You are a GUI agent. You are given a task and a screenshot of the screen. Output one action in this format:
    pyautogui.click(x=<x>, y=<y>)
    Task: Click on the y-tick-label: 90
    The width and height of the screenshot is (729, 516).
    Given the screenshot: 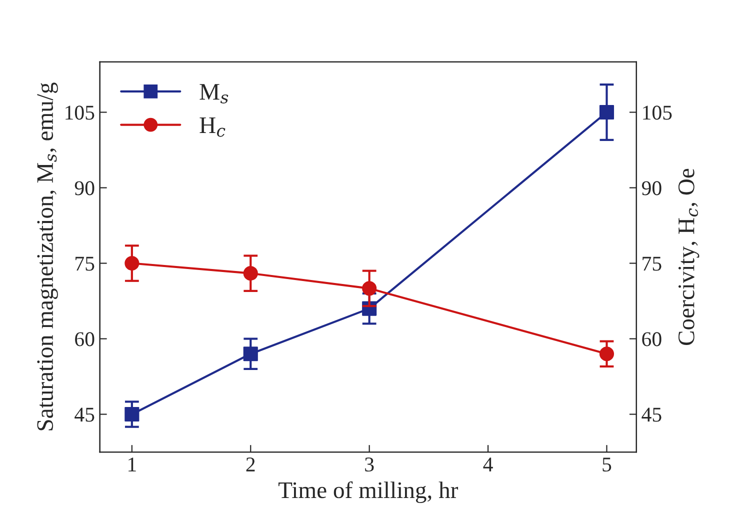 What is the action you would take?
    pyautogui.click(x=84, y=188)
    